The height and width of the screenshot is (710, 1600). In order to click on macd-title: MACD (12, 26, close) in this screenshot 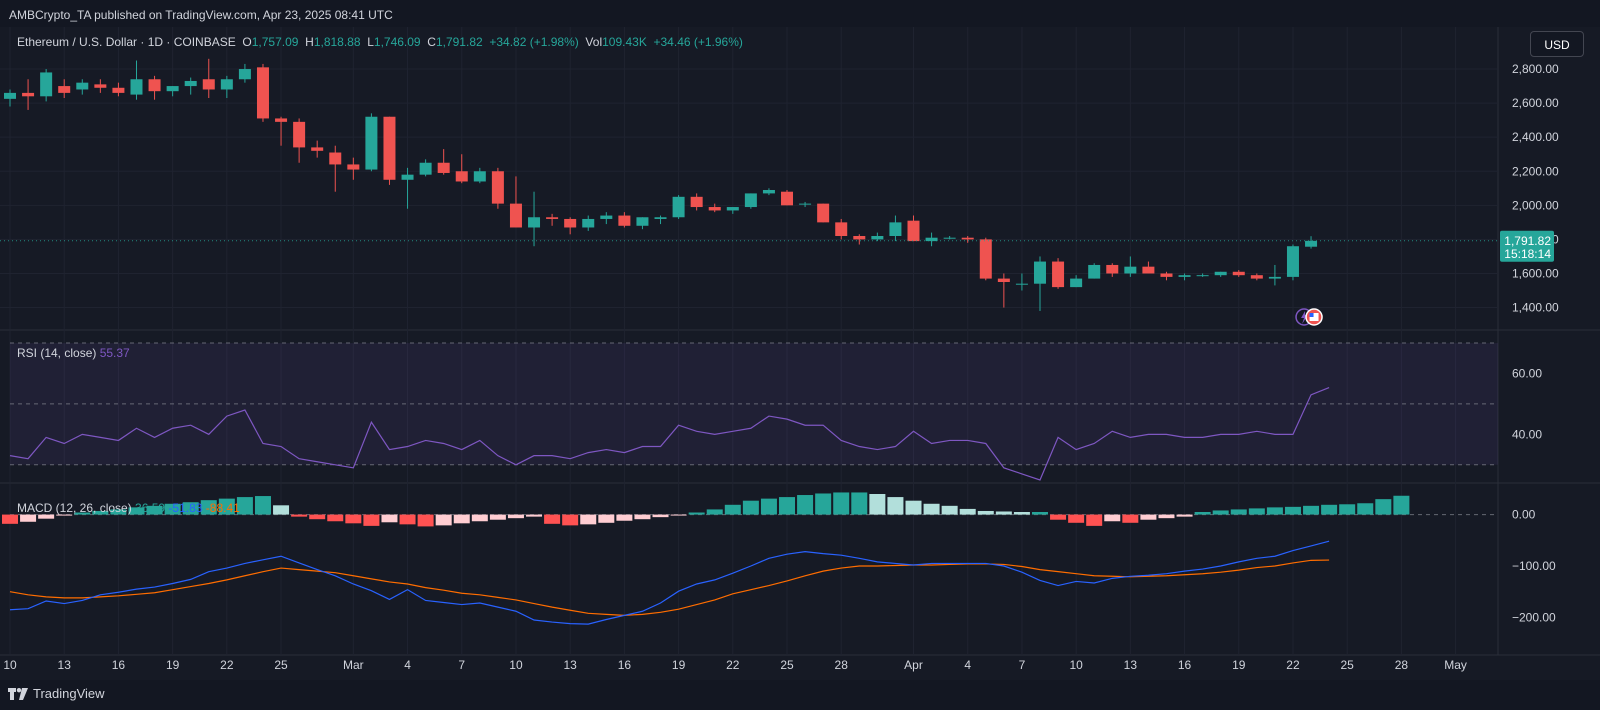, I will do `click(74, 508)`.